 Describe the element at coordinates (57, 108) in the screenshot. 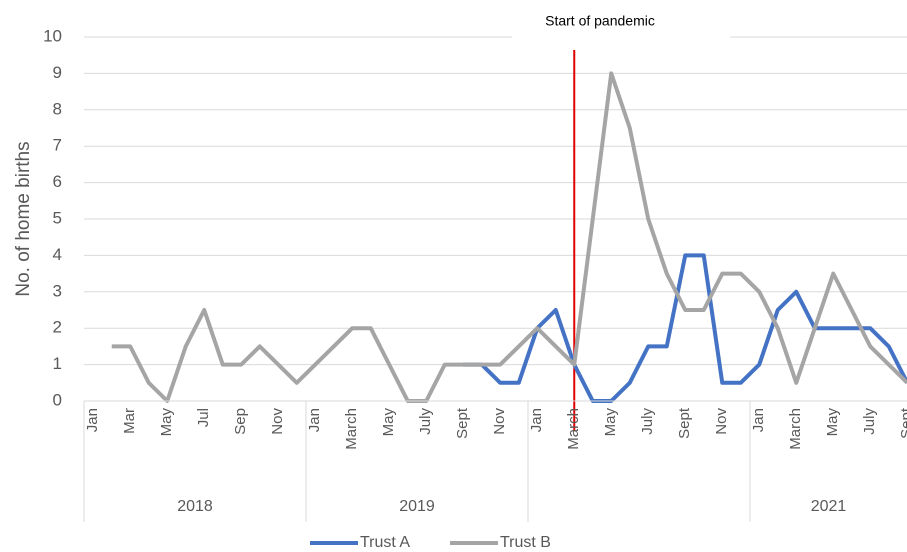

I see `y-tick-label: 8` at that location.